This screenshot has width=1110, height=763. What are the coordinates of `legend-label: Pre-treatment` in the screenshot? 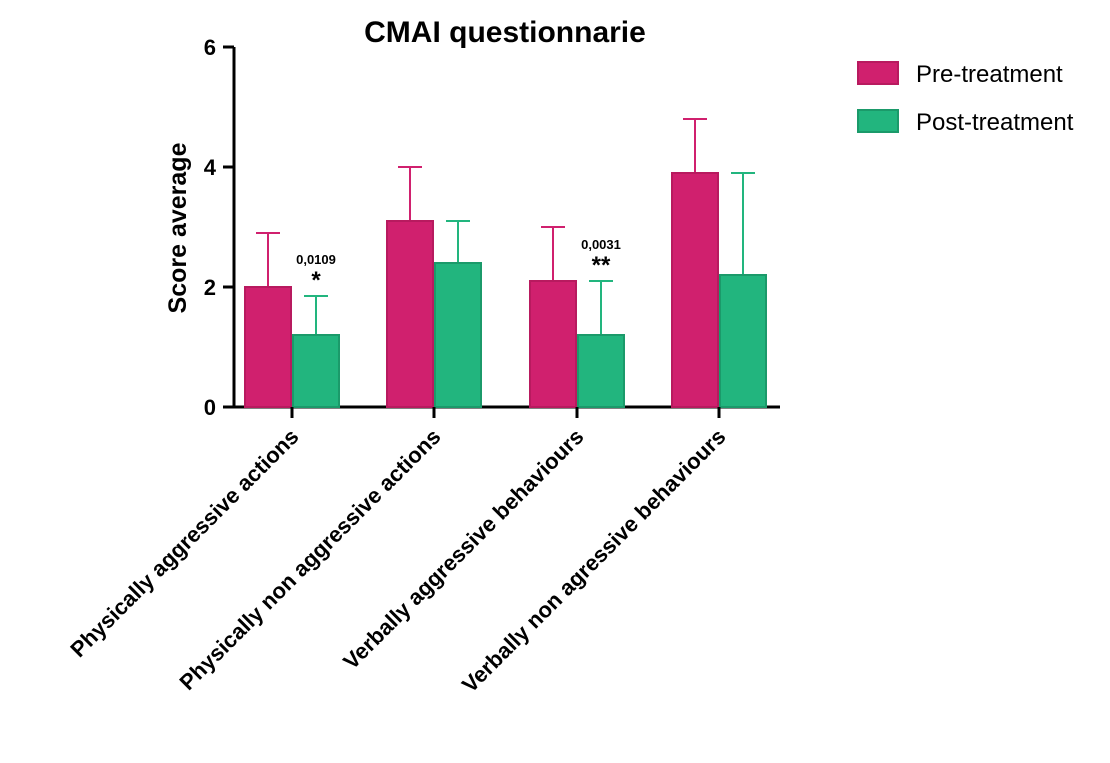 It's located at (989, 74).